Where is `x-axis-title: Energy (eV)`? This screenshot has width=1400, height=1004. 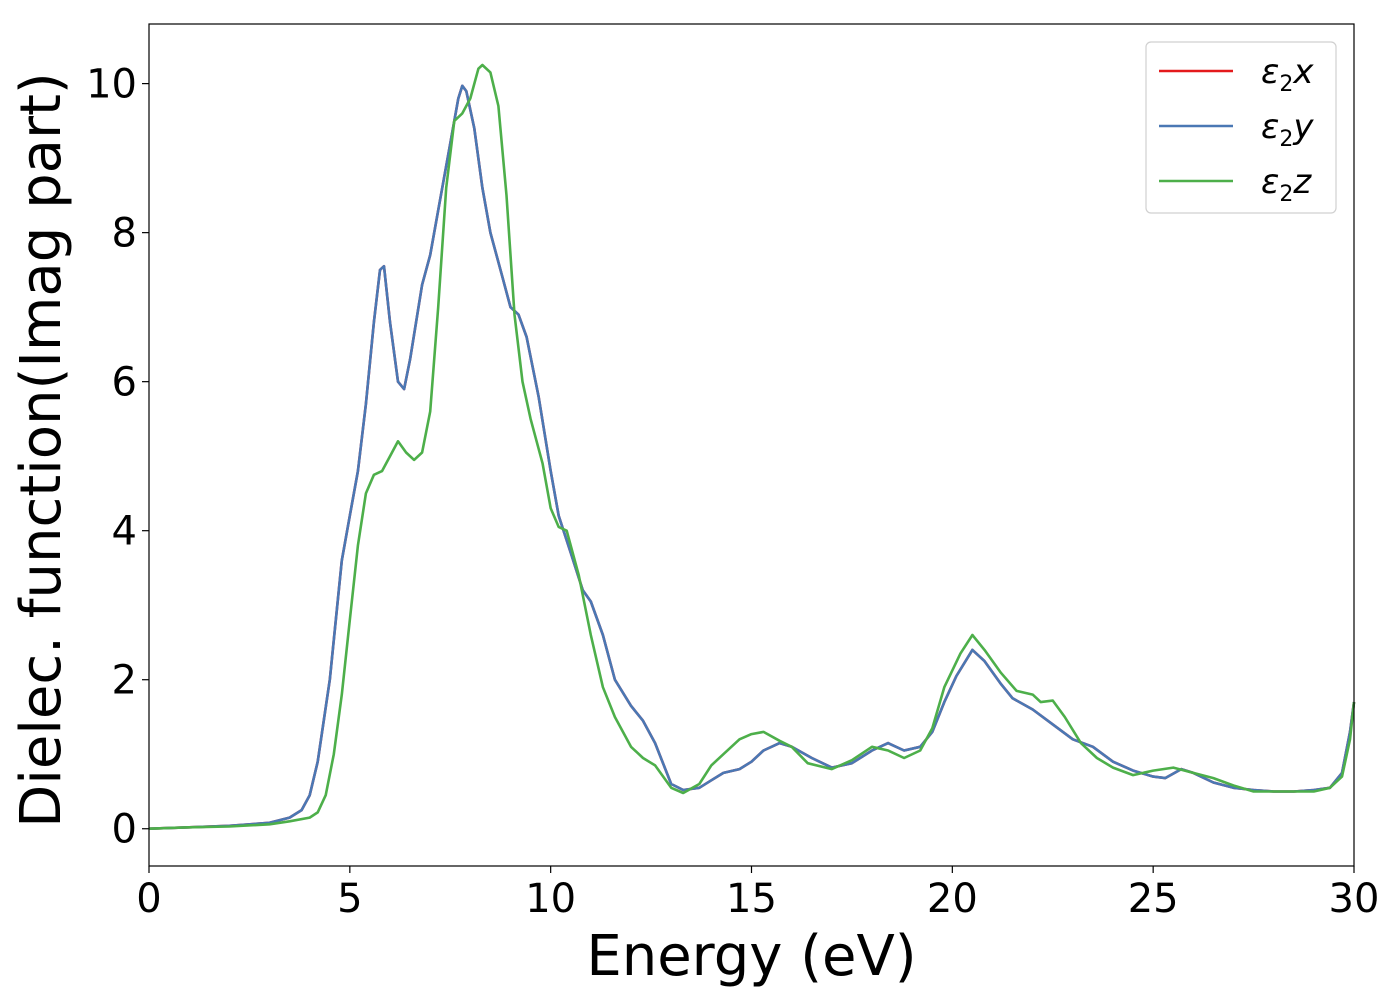 x-axis-title: Energy (eV) is located at coordinates (751, 956).